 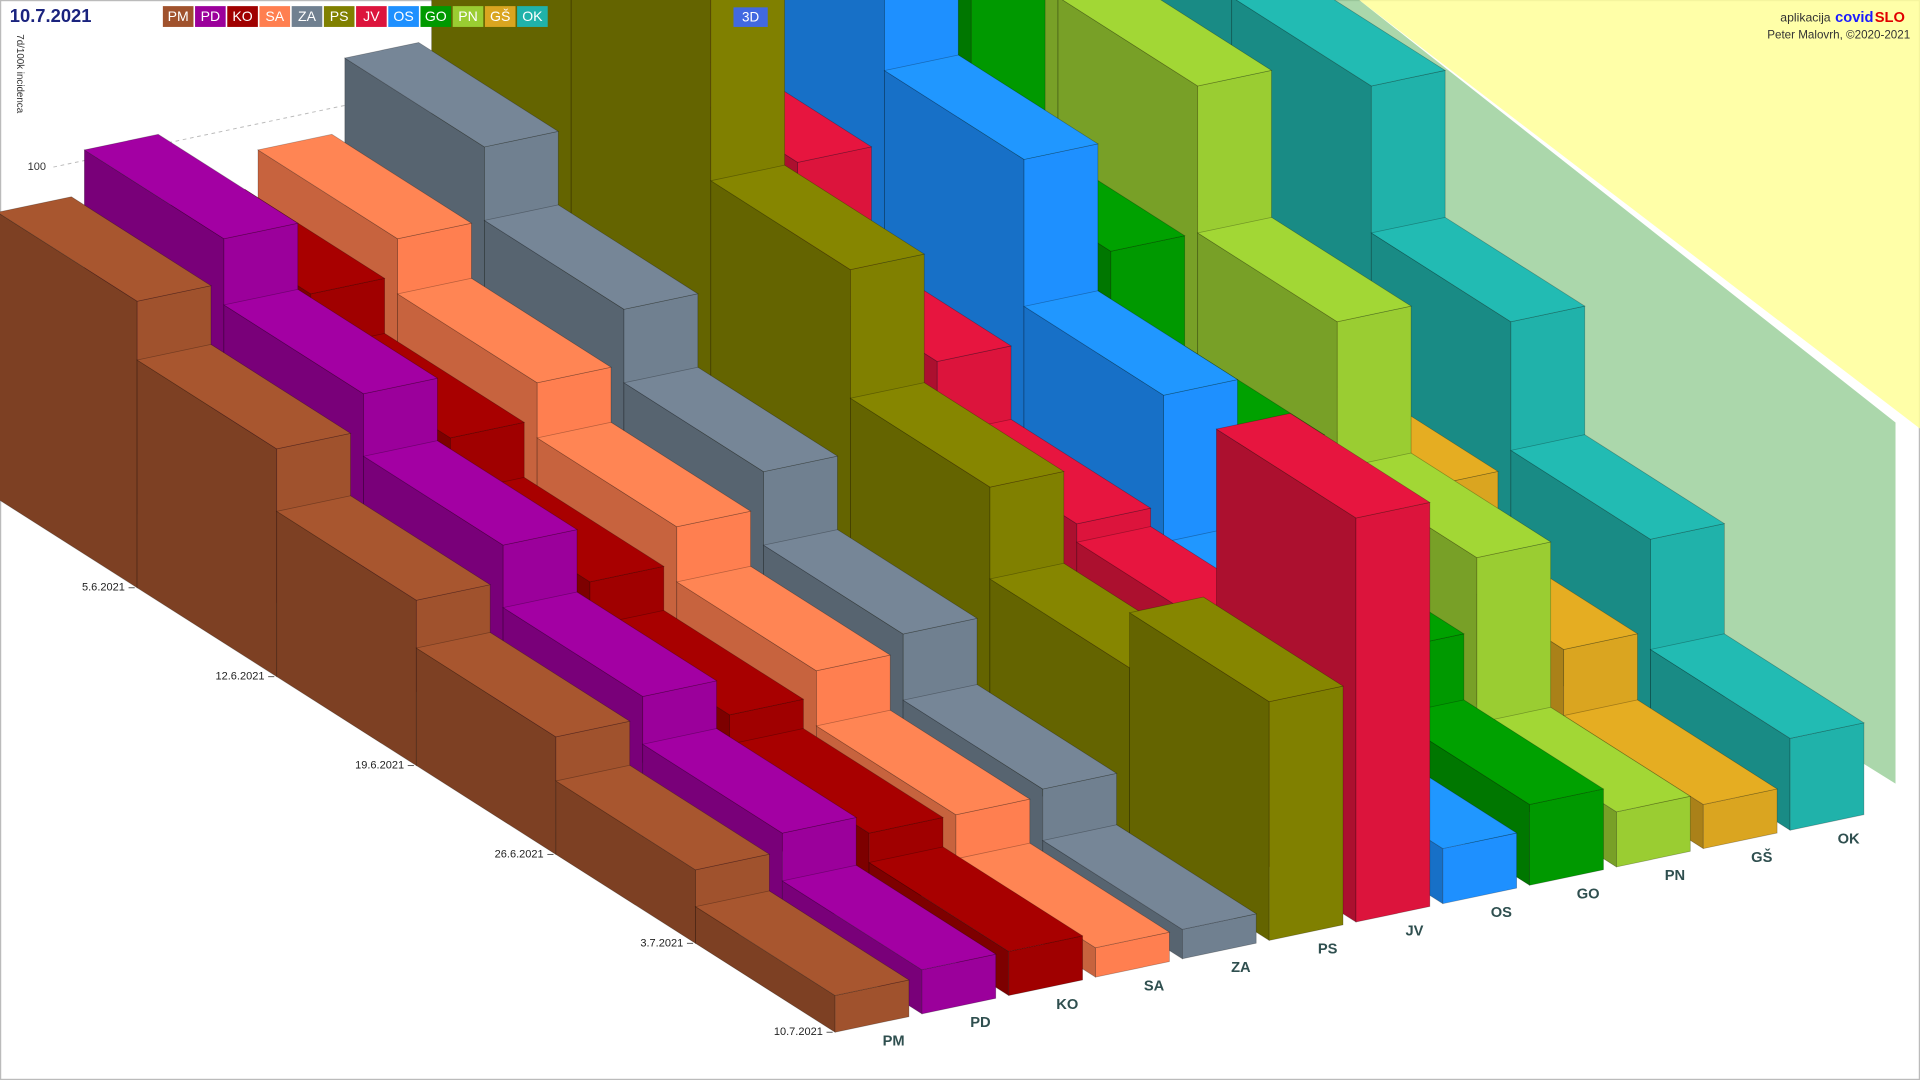 What do you see at coordinates (1675, 876) in the screenshot?
I see `region-label: PN` at bounding box center [1675, 876].